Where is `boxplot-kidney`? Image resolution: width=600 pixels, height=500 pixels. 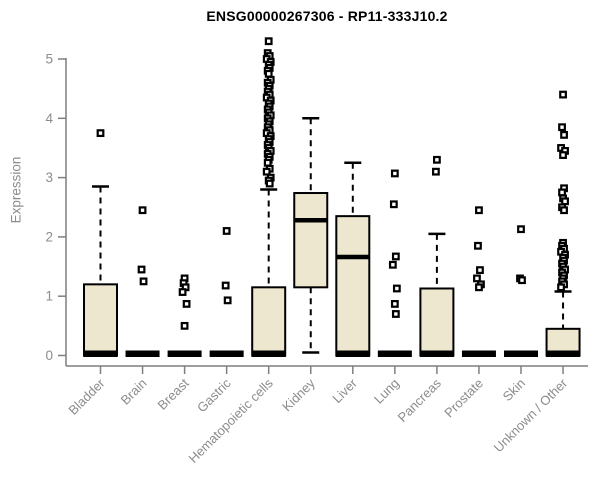
boxplot-kidney is located at coordinates (311, 235).